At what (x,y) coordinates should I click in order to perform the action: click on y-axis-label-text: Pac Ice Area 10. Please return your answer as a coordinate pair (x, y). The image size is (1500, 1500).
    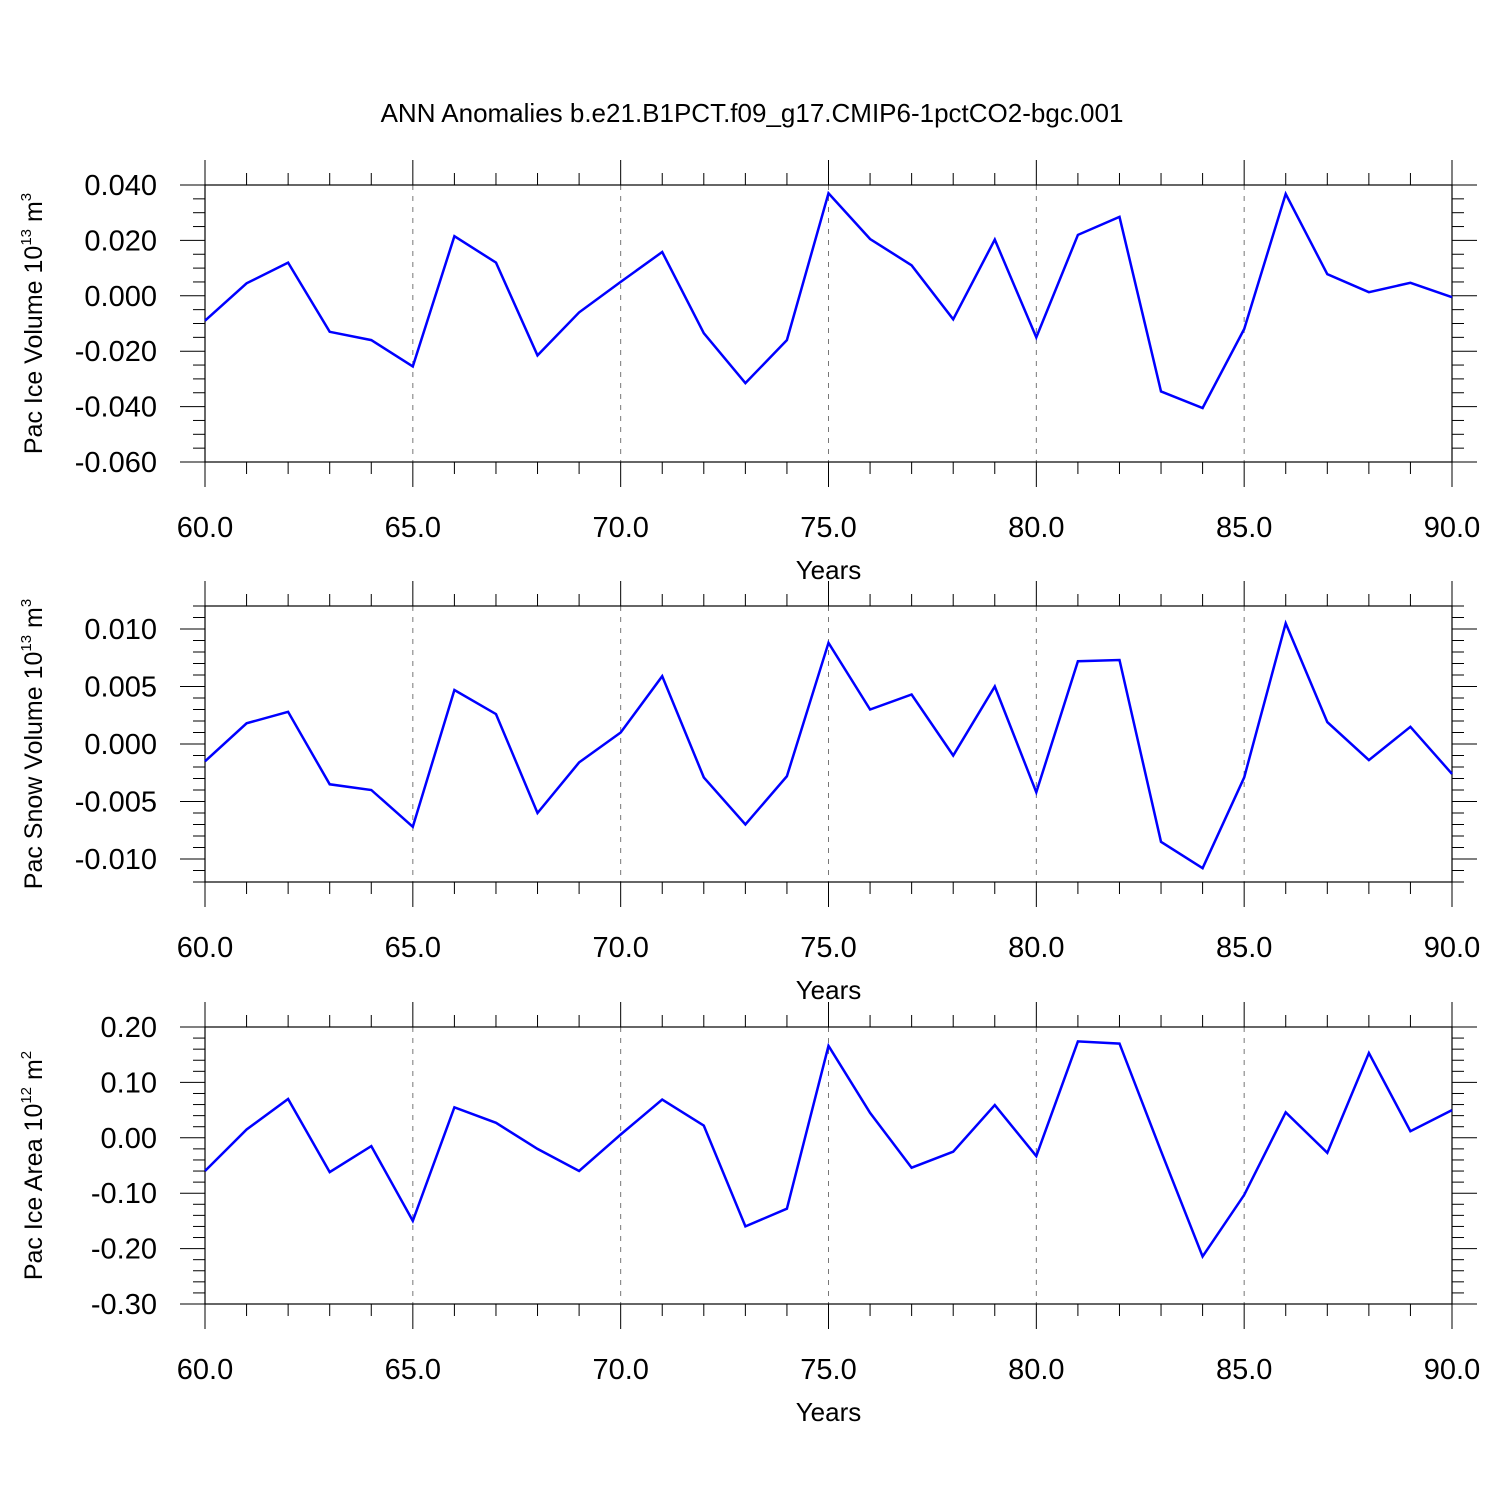
    Looking at the image, I should click on (34, 1192).